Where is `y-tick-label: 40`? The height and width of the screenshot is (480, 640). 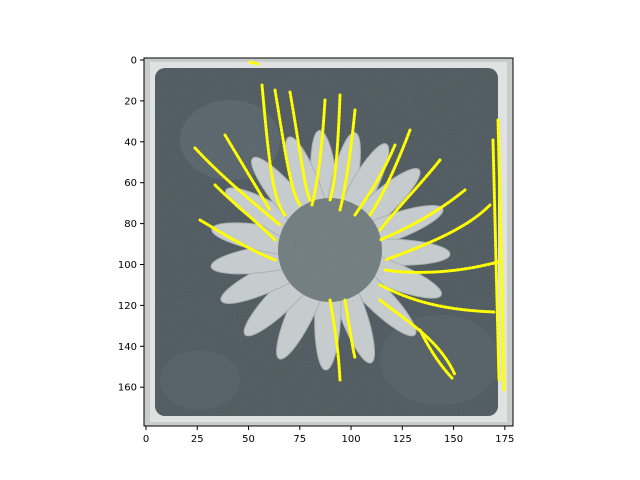 y-tick-label: 40 is located at coordinates (130, 142).